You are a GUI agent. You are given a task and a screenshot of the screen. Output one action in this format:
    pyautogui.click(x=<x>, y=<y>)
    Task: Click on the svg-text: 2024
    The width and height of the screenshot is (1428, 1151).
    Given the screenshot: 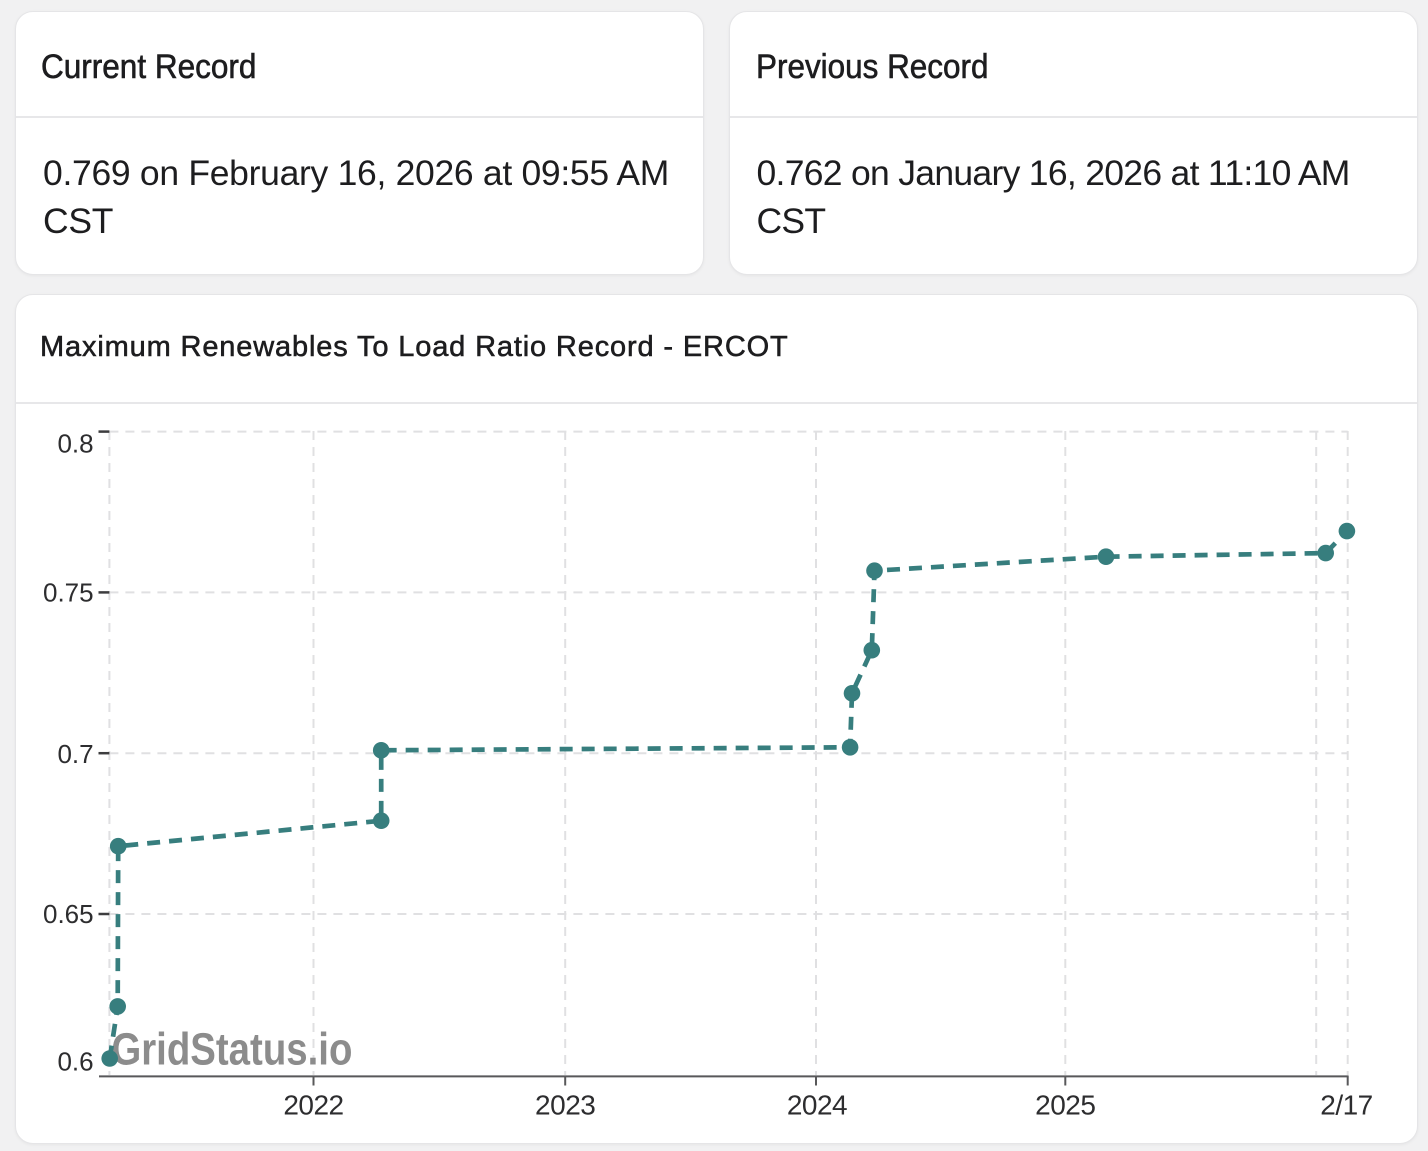 What is the action you would take?
    pyautogui.click(x=817, y=1104)
    